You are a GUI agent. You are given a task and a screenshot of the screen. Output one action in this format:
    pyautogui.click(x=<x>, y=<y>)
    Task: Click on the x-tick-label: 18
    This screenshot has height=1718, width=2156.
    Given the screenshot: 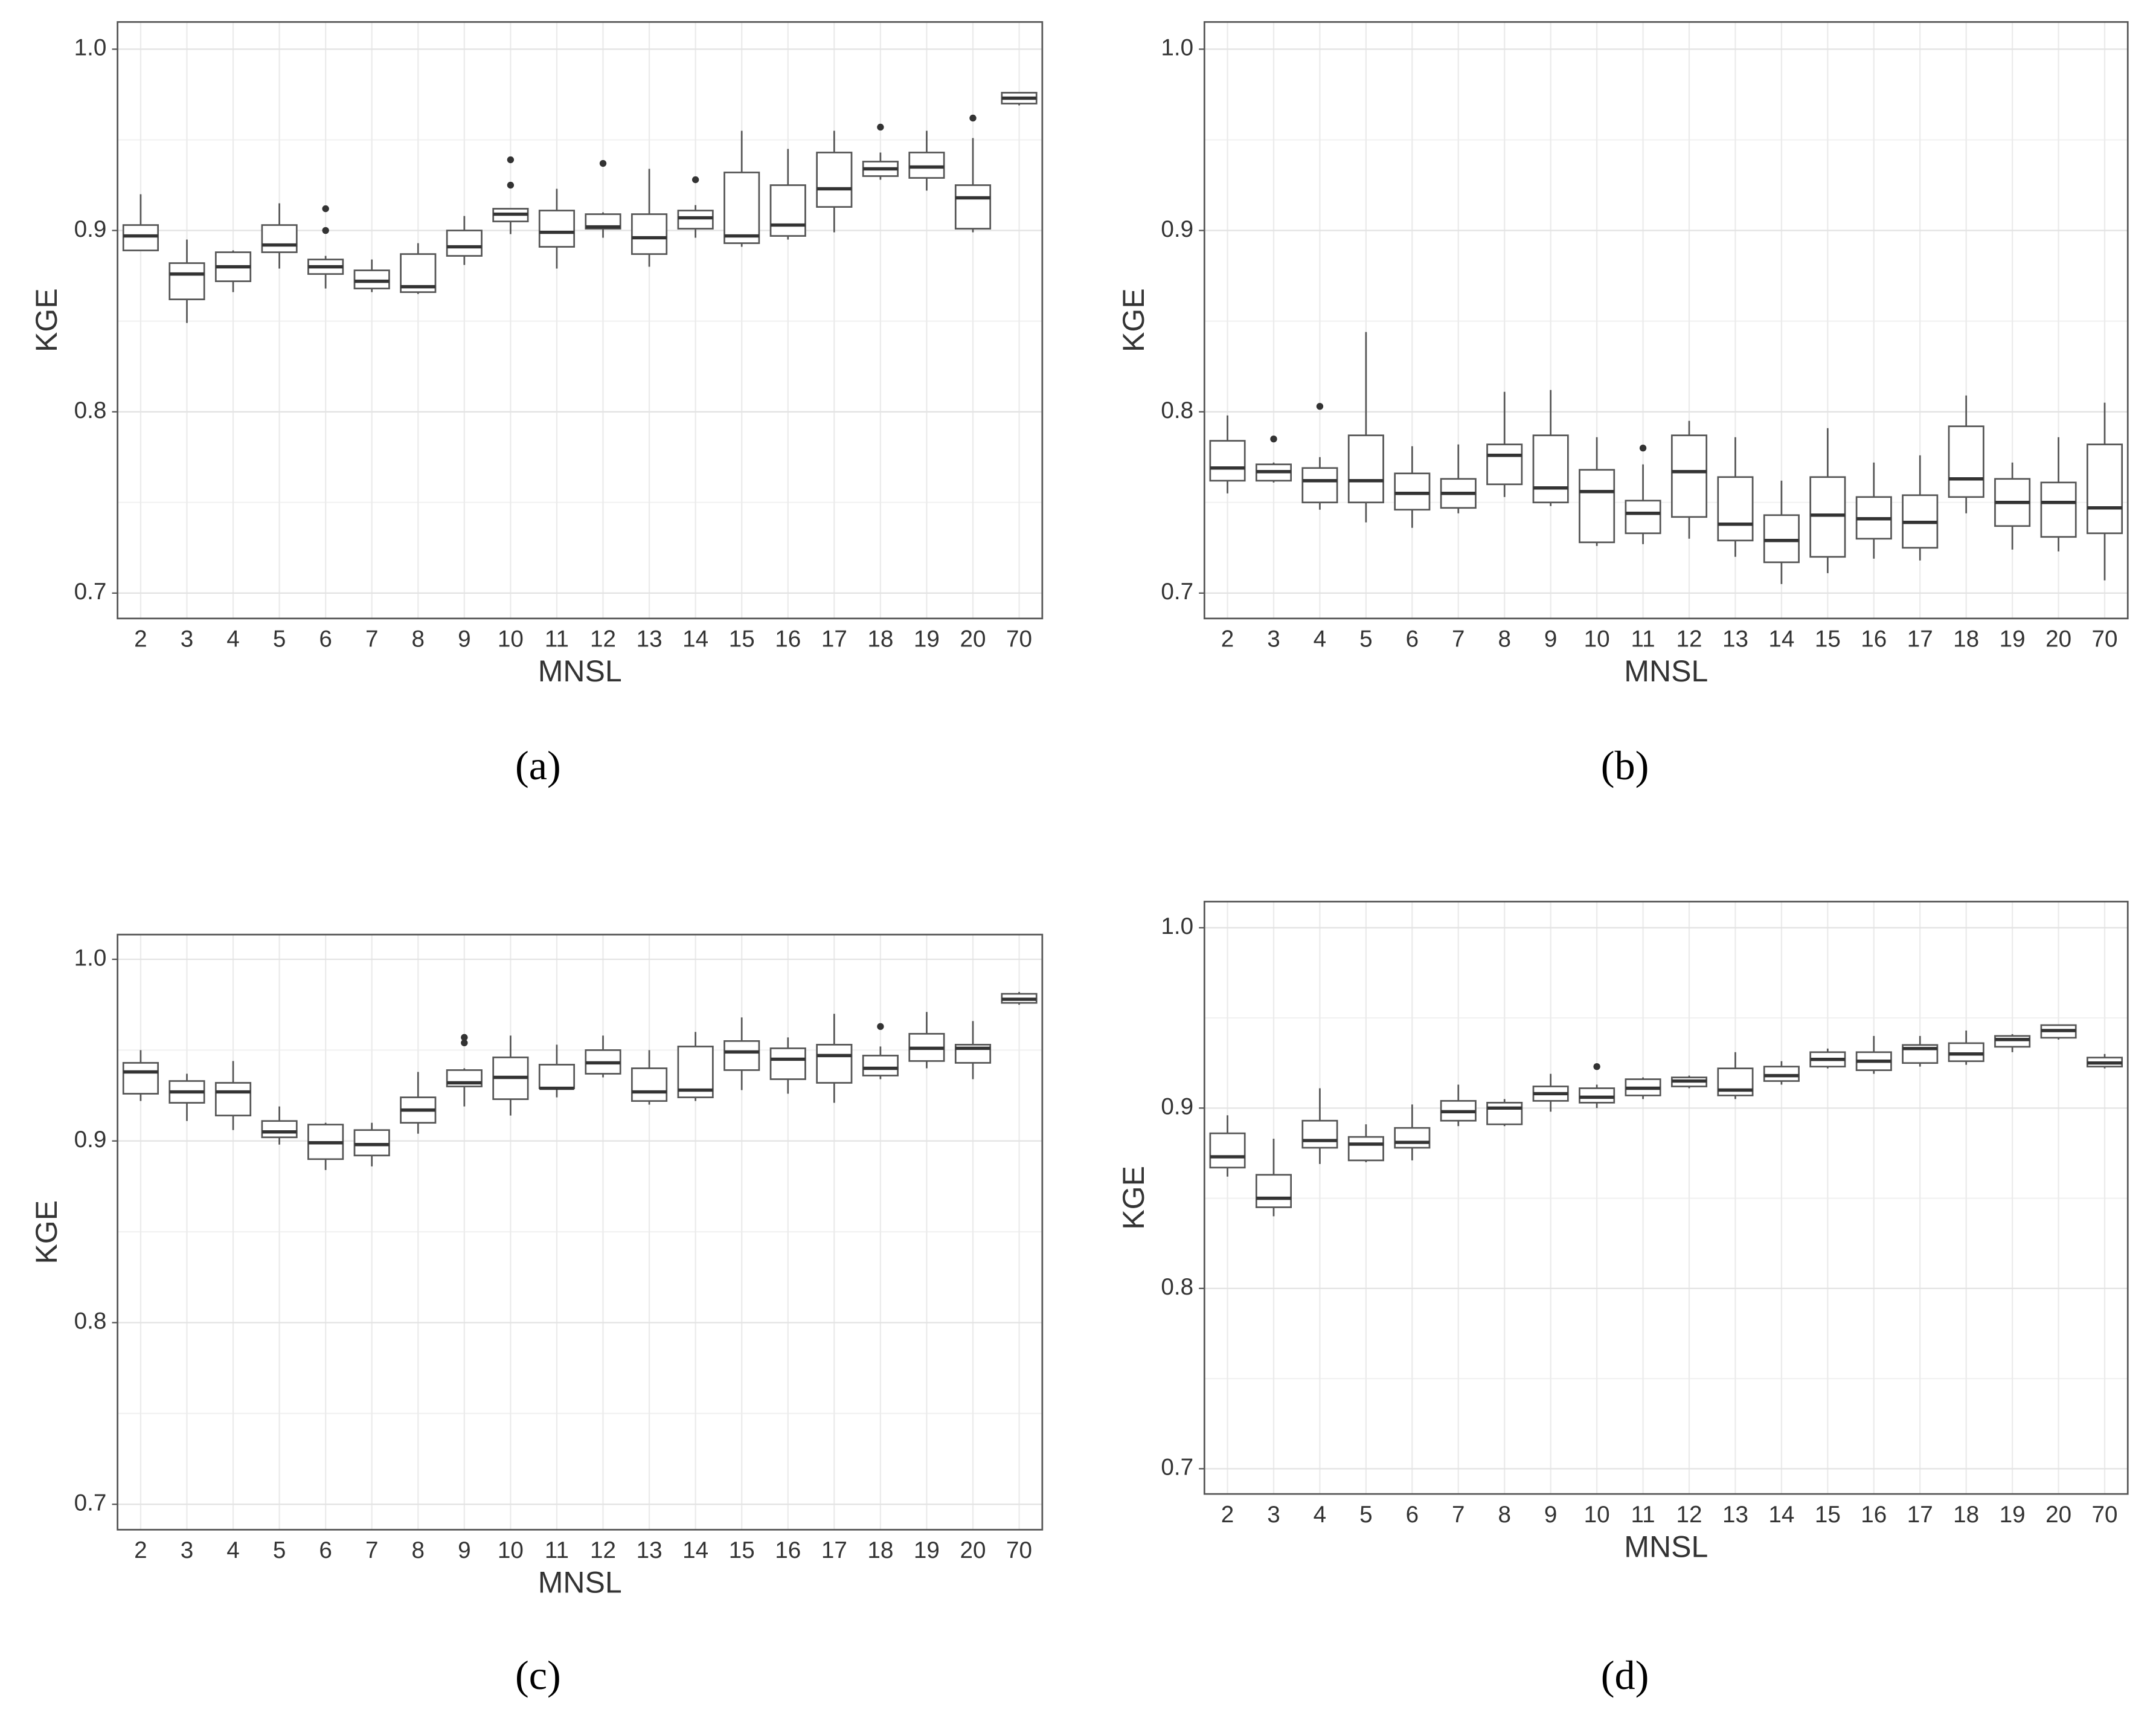 What is the action you would take?
    pyautogui.click(x=1966, y=1515)
    